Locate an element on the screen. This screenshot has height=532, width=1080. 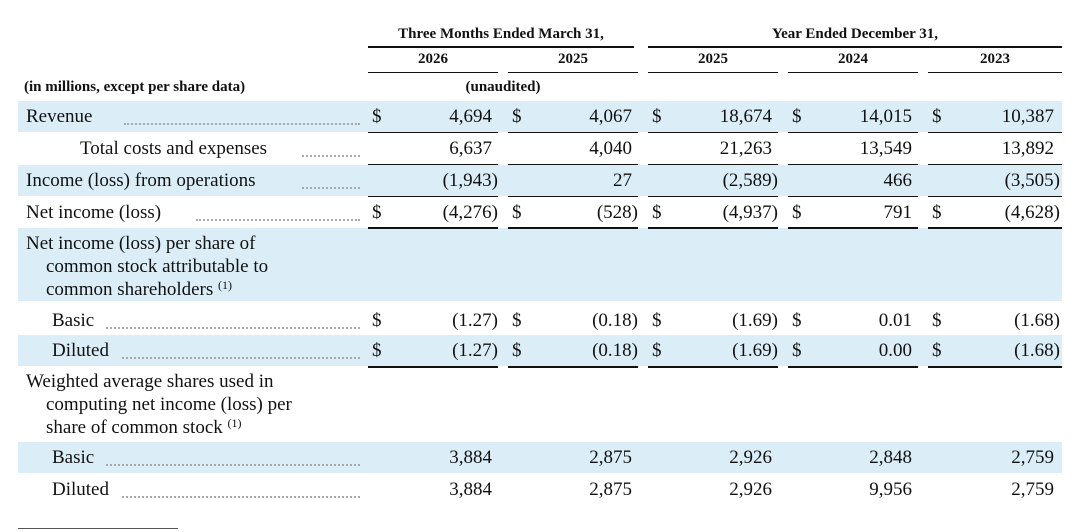
row-label-eps-diluted: Diluted is located at coordinates (80, 350).